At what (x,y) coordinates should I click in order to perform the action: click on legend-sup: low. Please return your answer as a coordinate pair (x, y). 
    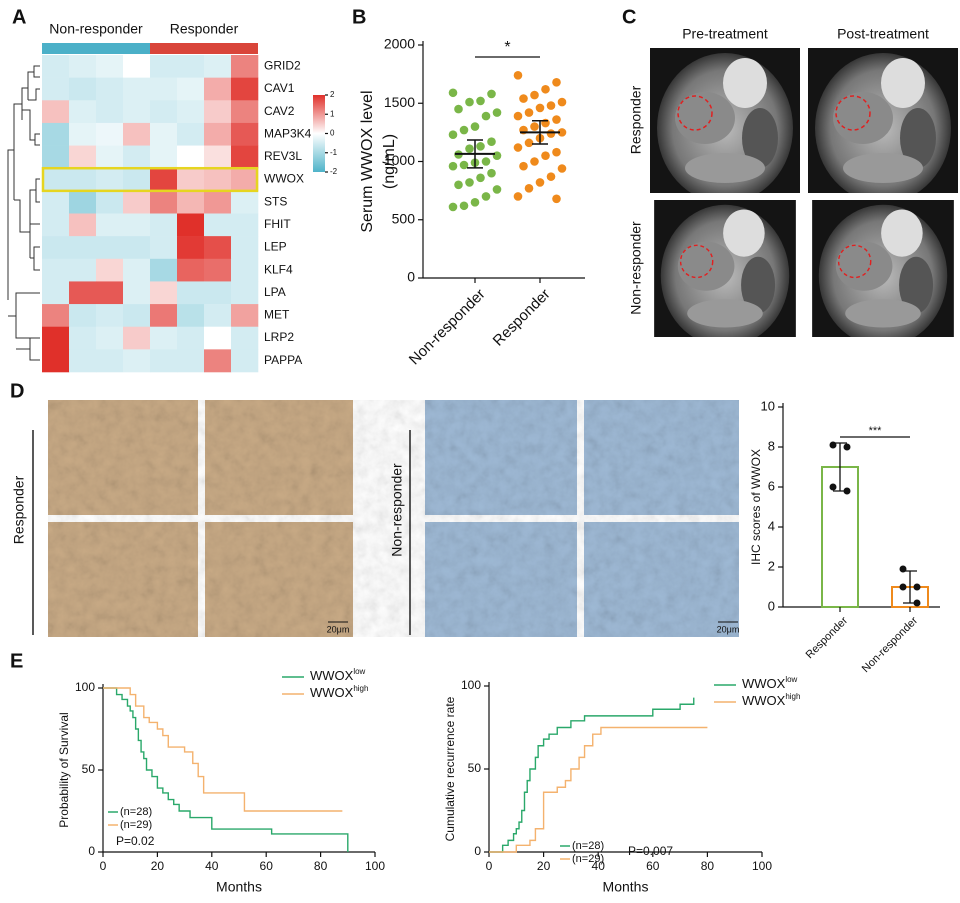
    Looking at the image, I should click on (791, 679).